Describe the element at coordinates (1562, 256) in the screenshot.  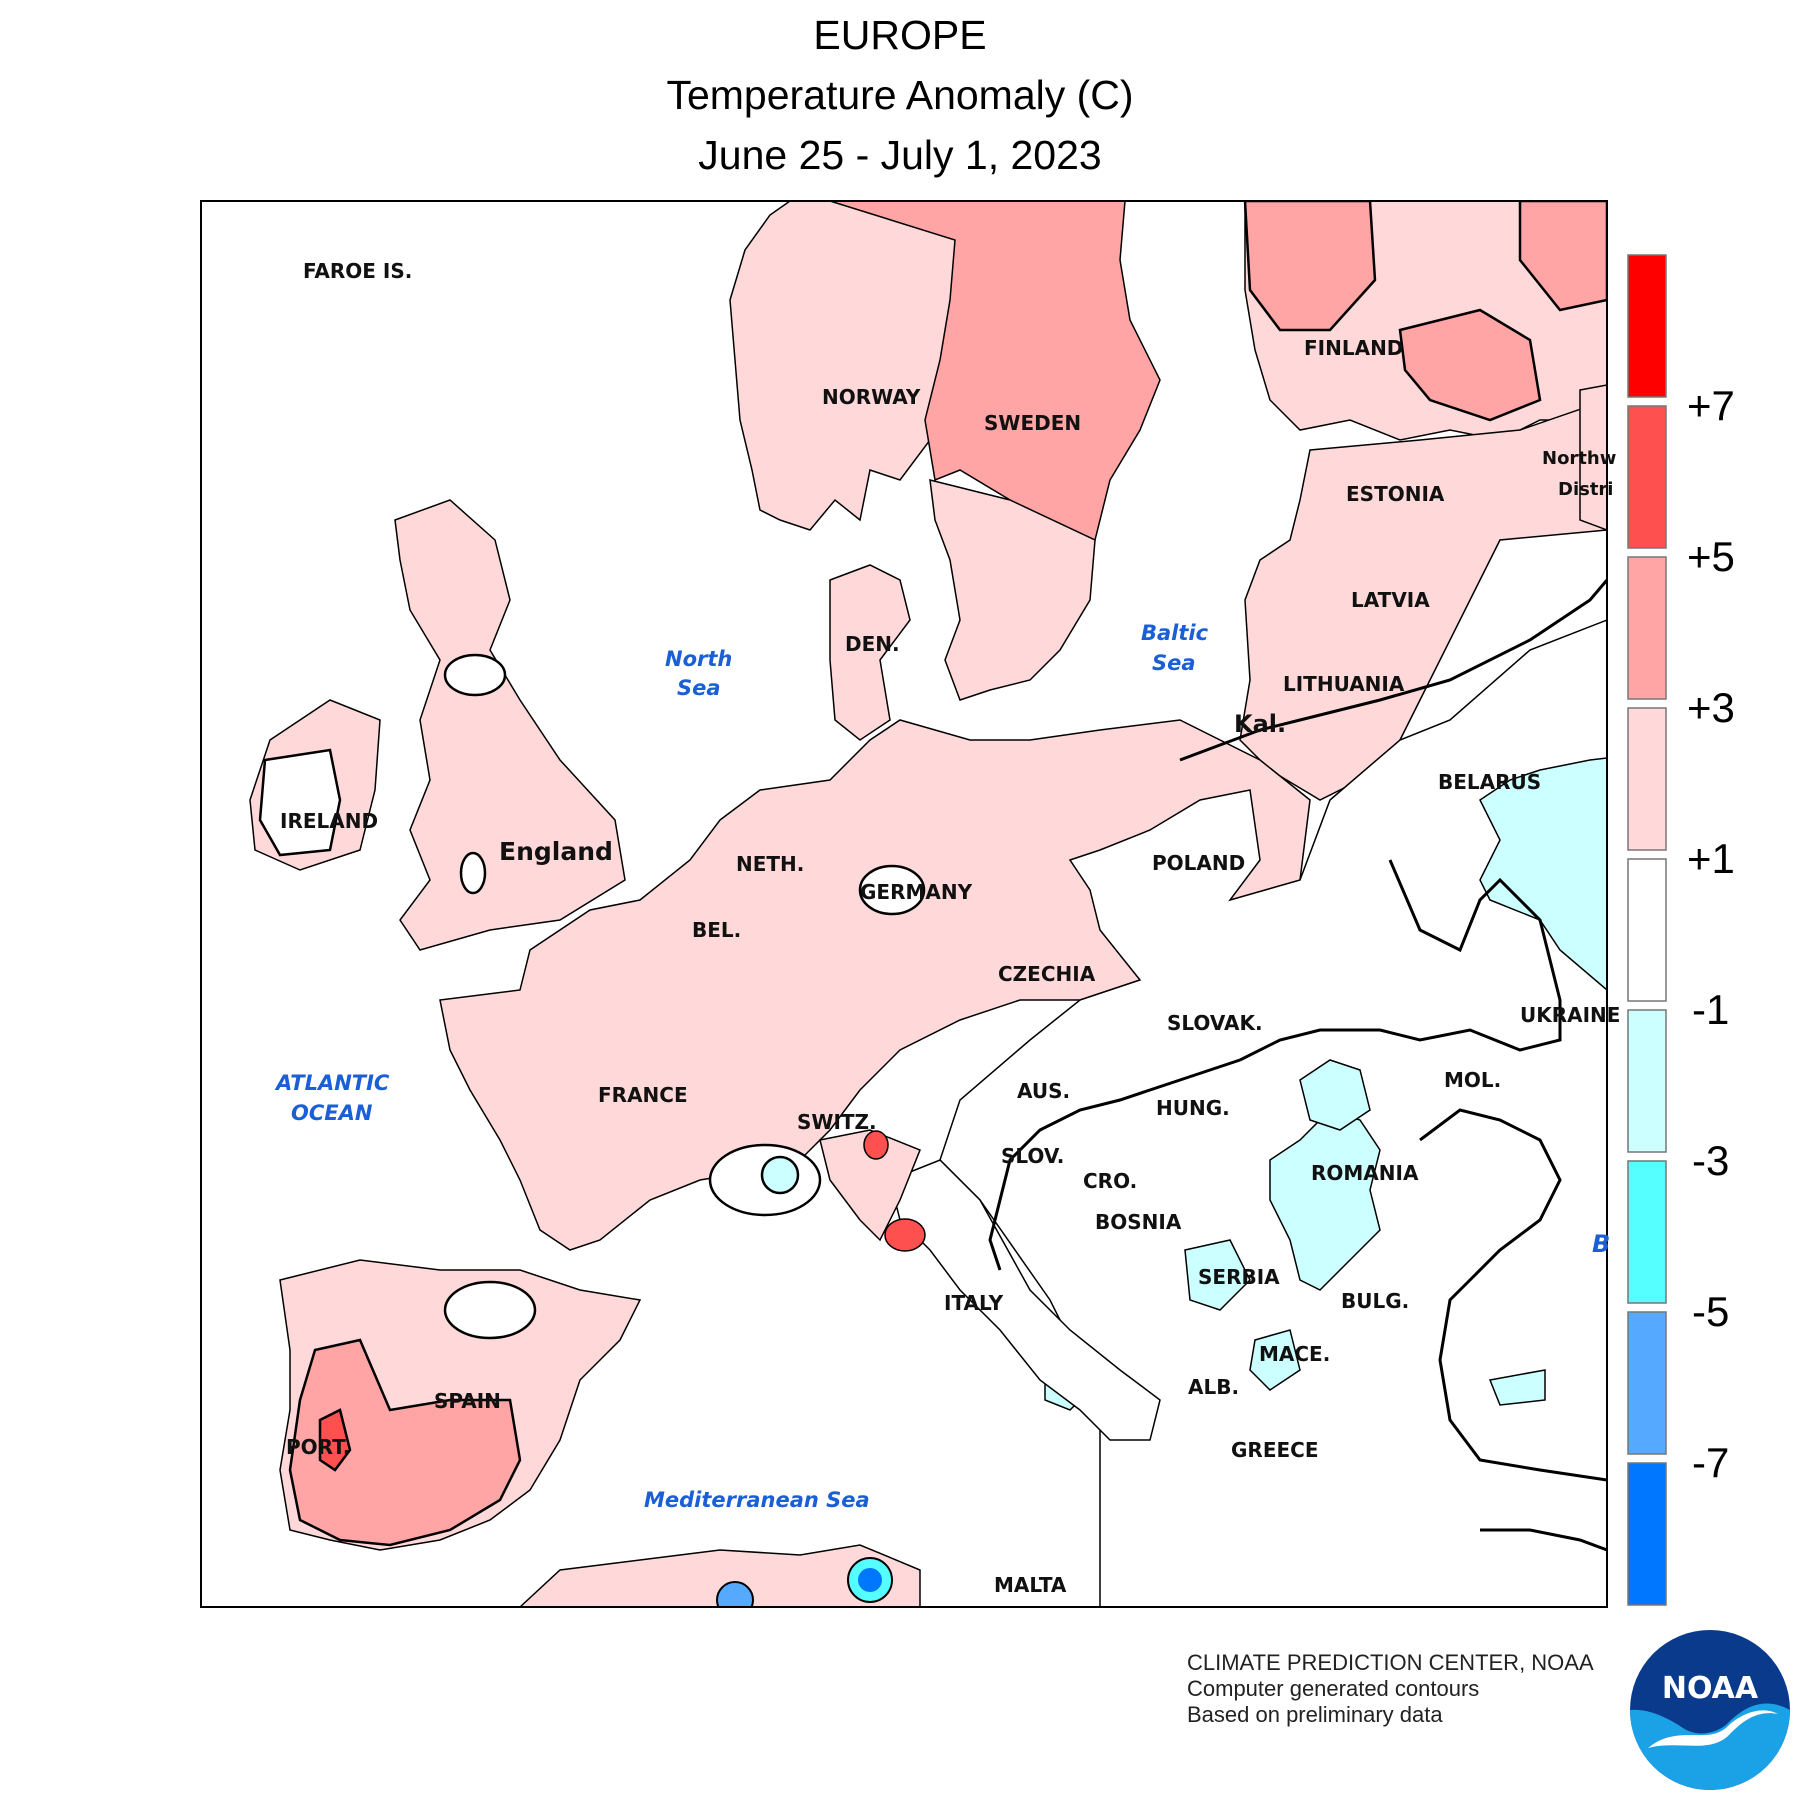
I see `finland-warm-ne` at that location.